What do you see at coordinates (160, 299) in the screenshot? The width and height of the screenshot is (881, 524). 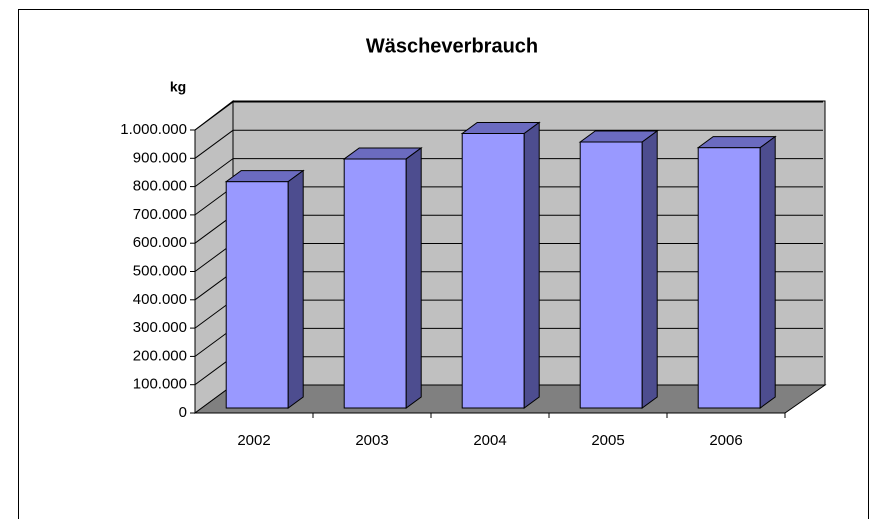 I see `y-tick-label: 400.000` at bounding box center [160, 299].